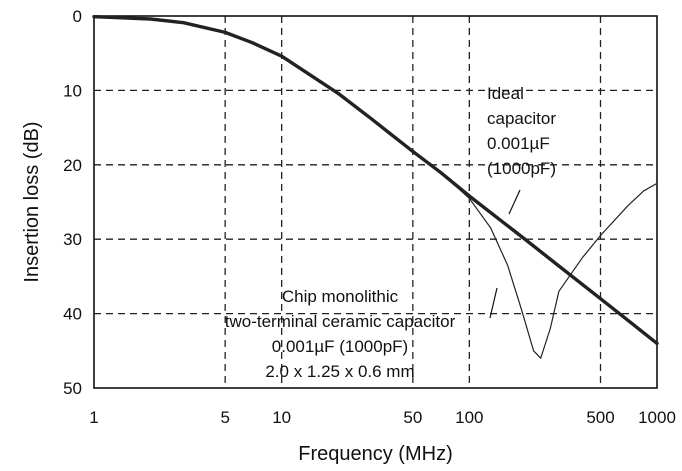 The width and height of the screenshot is (682, 471). Describe the element at coordinates (521, 118) in the screenshot. I see `annotation-line: capacitor` at that location.